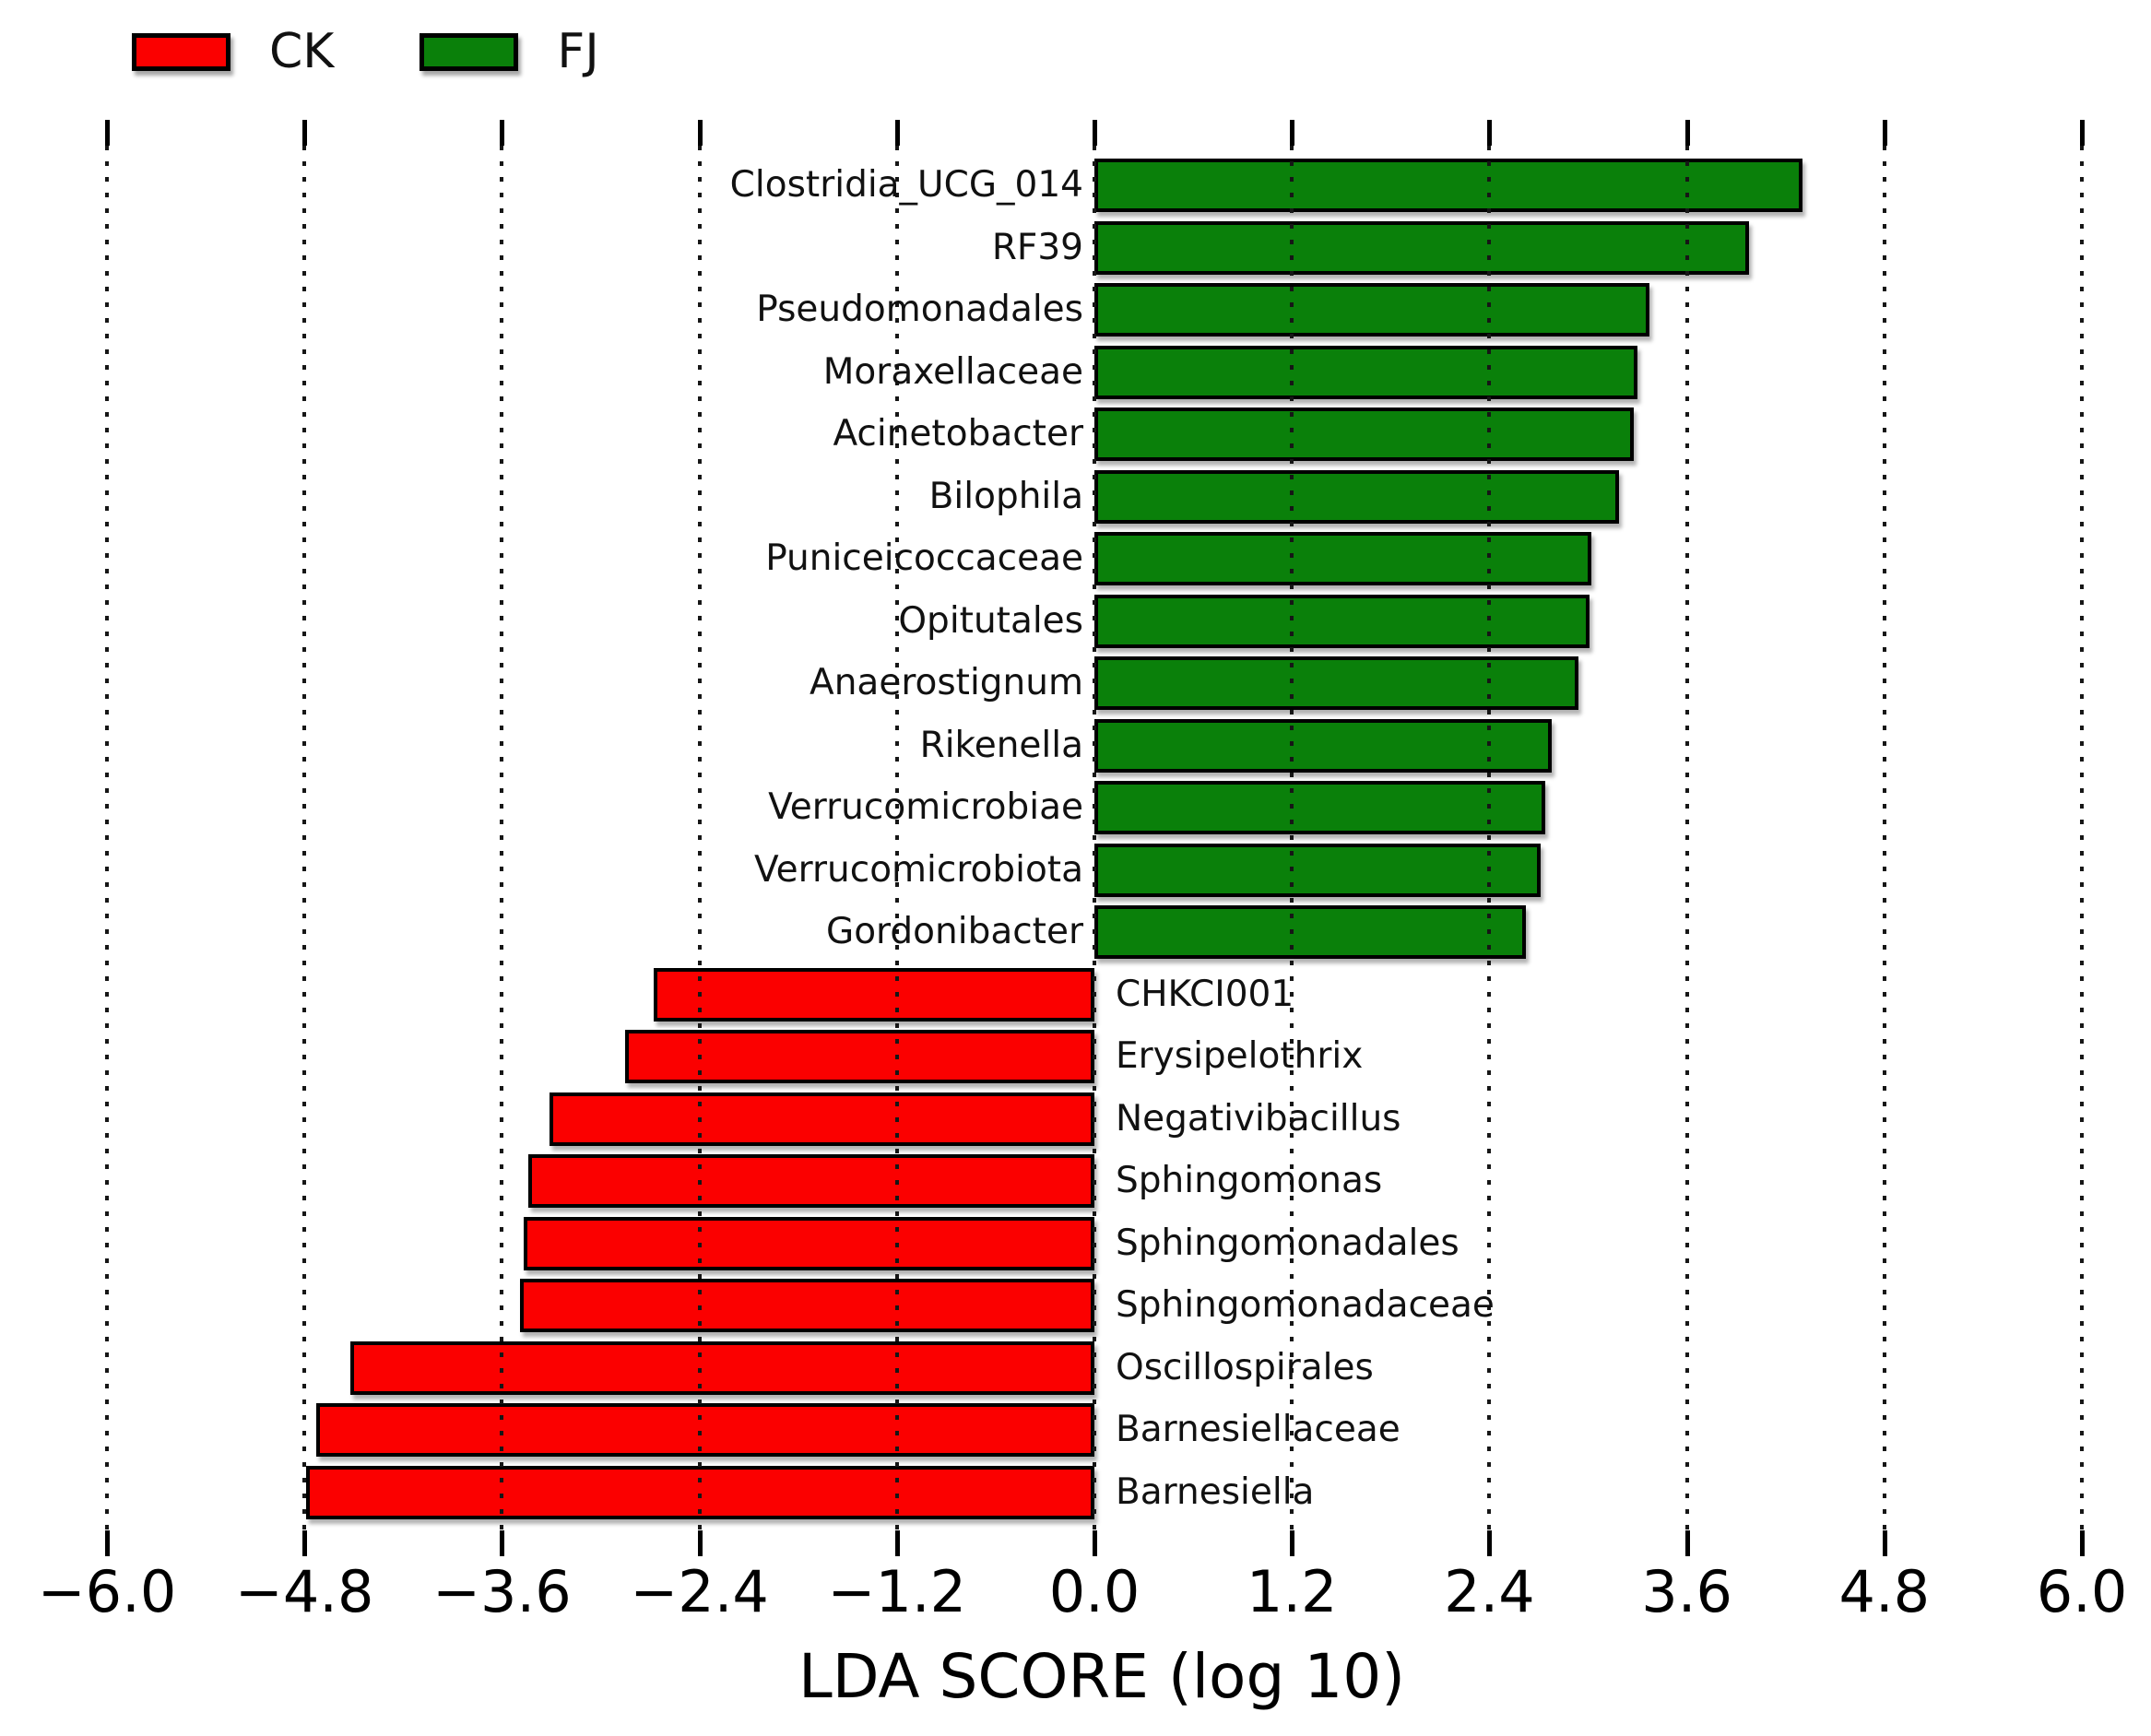 This screenshot has height=1736, width=2151. Describe the element at coordinates (860, 1056) in the screenshot. I see `bar-Erysipelothrix` at that location.